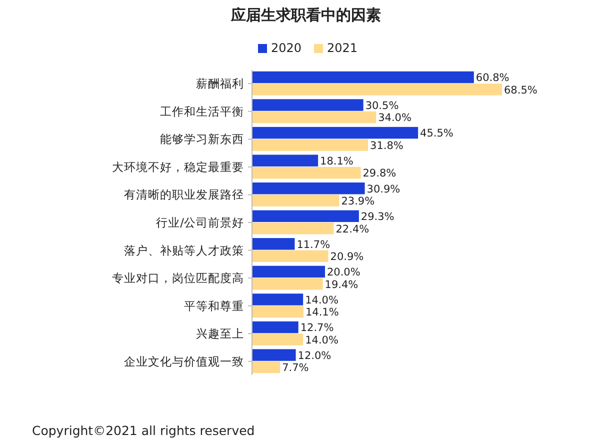  What do you see at coordinates (337, 162) in the screenshot?
I see `data-label: 18.1%` at bounding box center [337, 162].